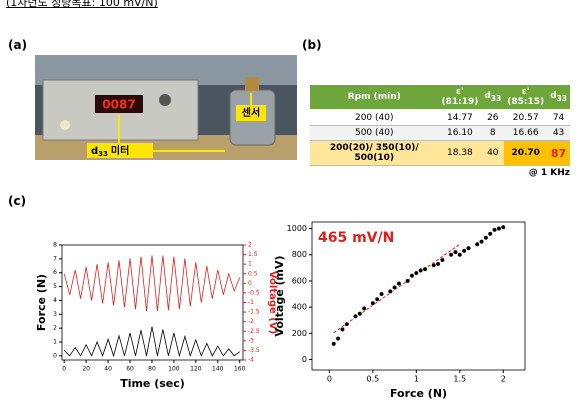 This screenshot has height=403, width=578. I want to click on header-cell: d33, so click(558, 98).